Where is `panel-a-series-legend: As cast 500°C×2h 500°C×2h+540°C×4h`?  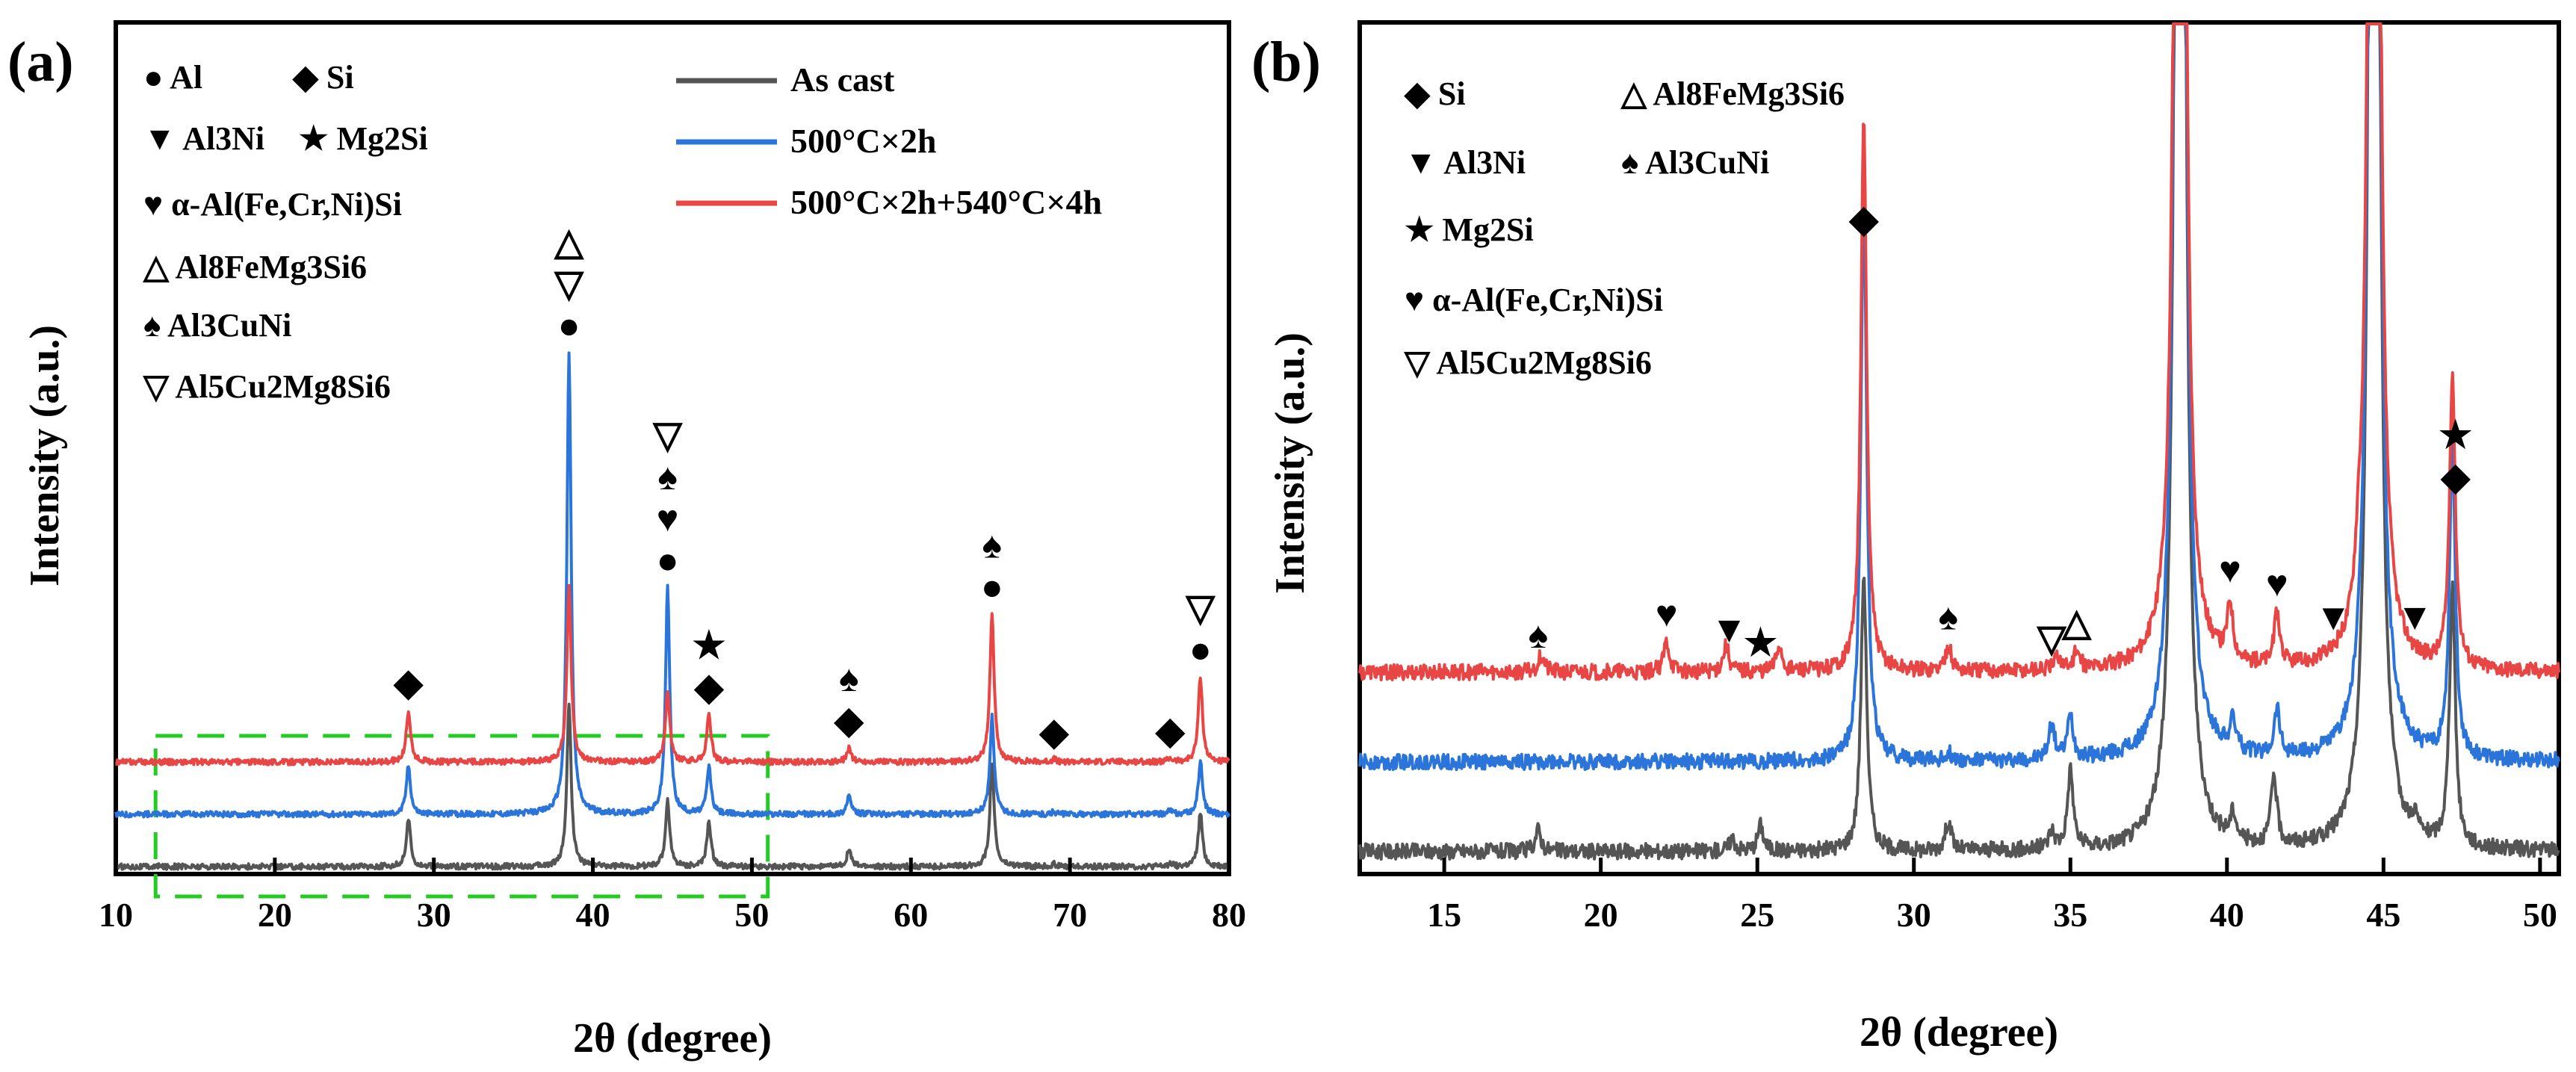
panel-a-series-legend: As cast 500°C×2h 500°C×2h+540°C×4h is located at coordinates (889, 141).